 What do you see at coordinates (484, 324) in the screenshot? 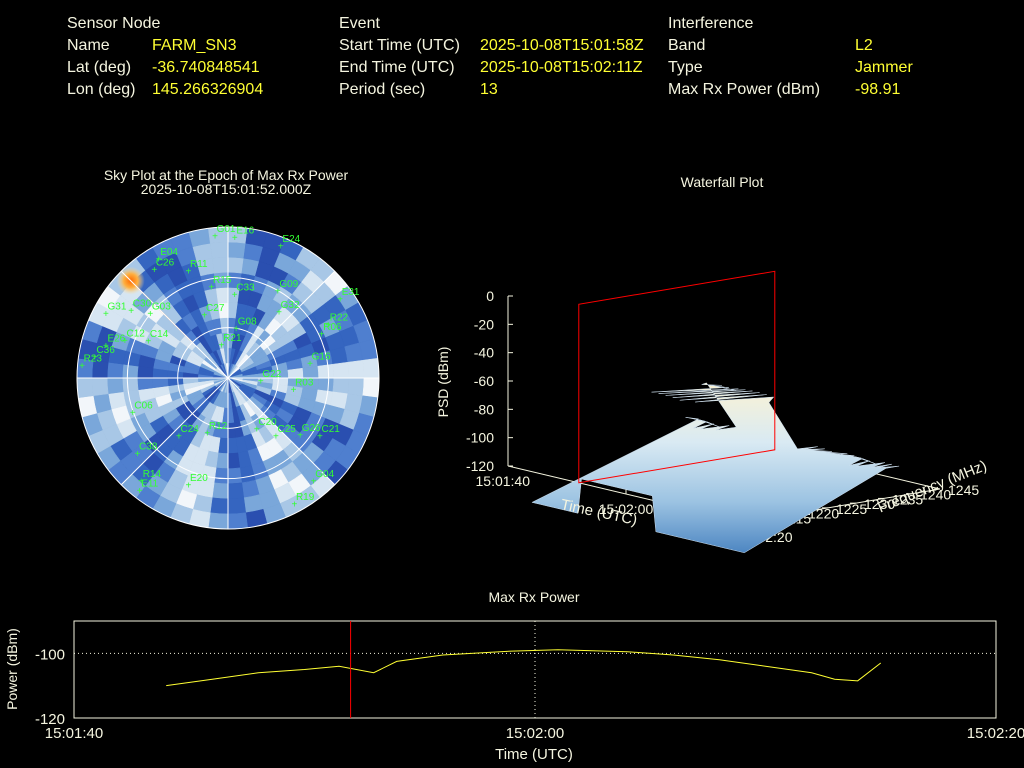
I see `waterfall-psd-tick-label: -20` at bounding box center [484, 324].